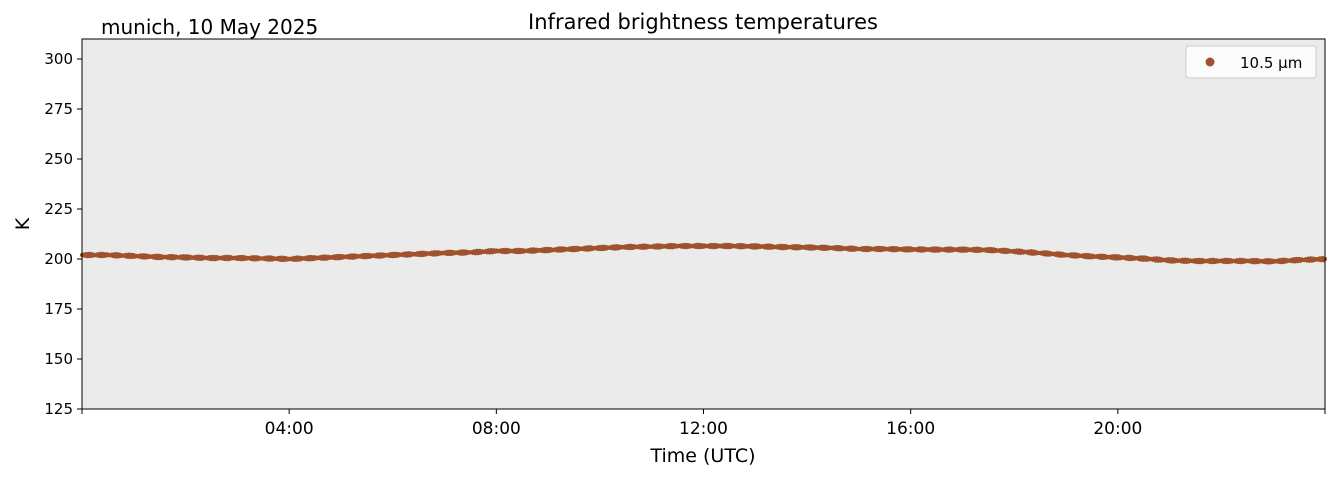 The image size is (1335, 478). I want to click on x-axis: 04:00 08:00 12:00 16:00 20:00, so click(703, 424).